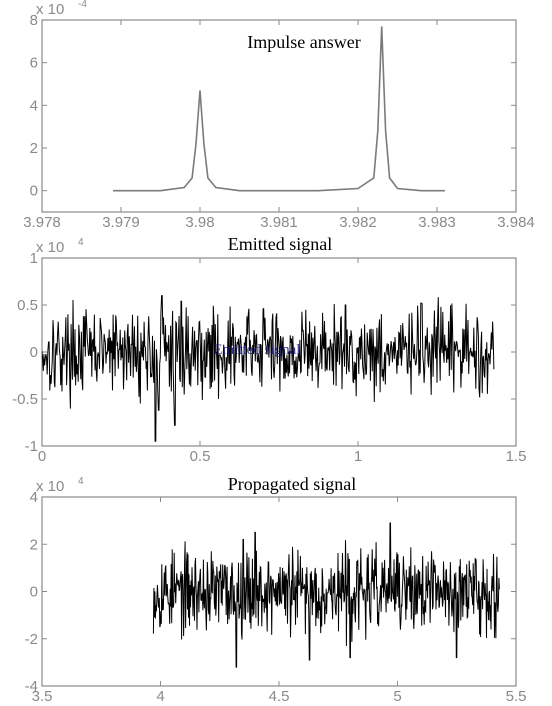  What do you see at coordinates (82, 5) in the screenshot?
I see `y-exponent-power: -4` at bounding box center [82, 5].